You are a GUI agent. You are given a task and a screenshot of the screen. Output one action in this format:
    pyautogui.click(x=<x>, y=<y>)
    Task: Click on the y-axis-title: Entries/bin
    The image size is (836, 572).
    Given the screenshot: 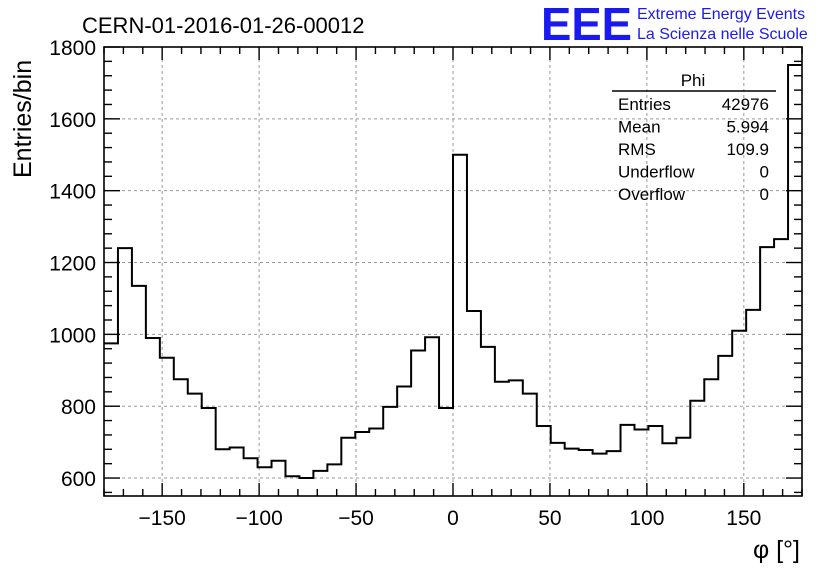 What is the action you would take?
    pyautogui.click(x=23, y=119)
    